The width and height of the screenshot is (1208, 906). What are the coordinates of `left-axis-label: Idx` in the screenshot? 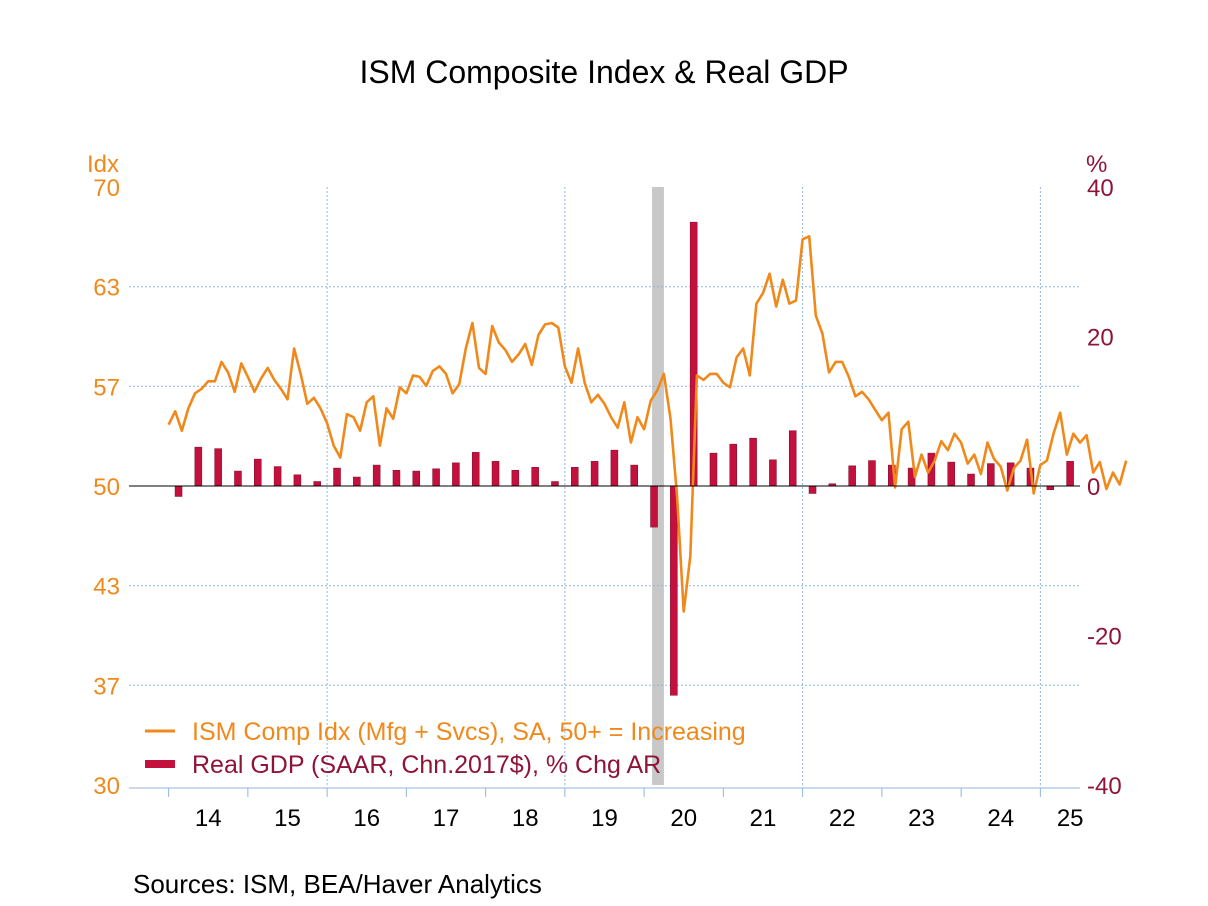 It's located at (103, 164).